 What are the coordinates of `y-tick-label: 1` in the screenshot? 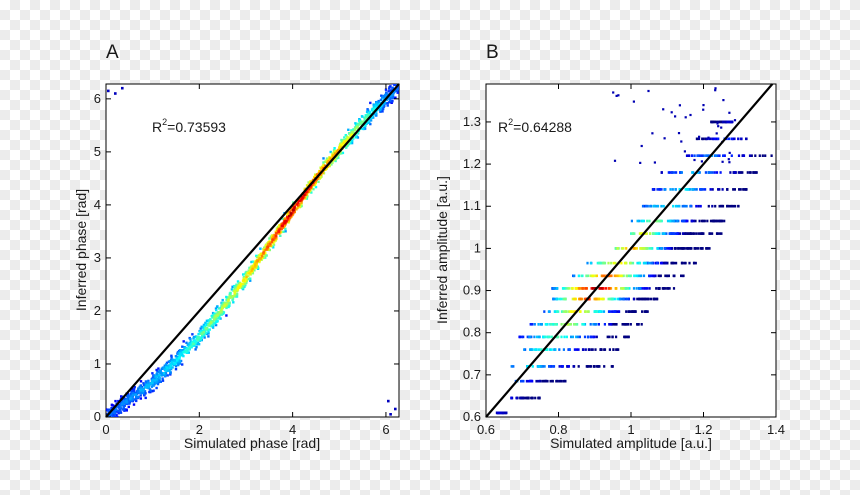 It's located at (477, 247).